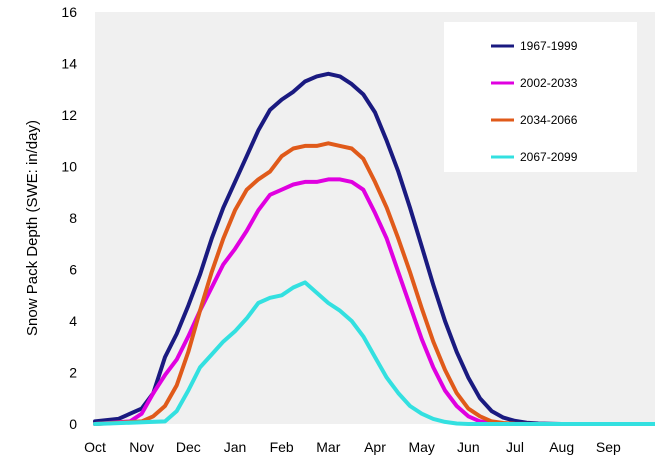 The image size is (655, 462). I want to click on y-tick-label: 8, so click(73, 218).